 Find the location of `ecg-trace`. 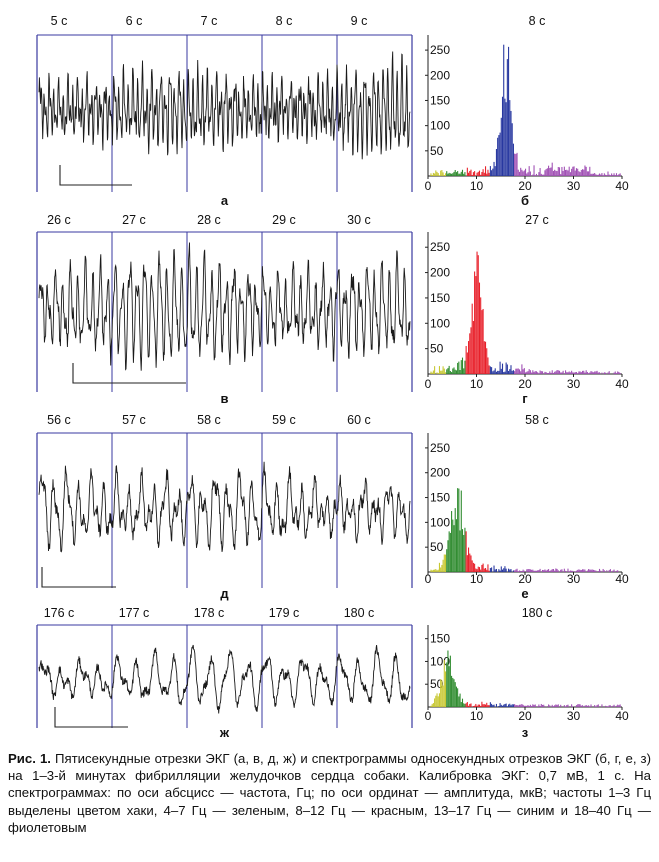

ecg-trace is located at coordinates (224, 679).